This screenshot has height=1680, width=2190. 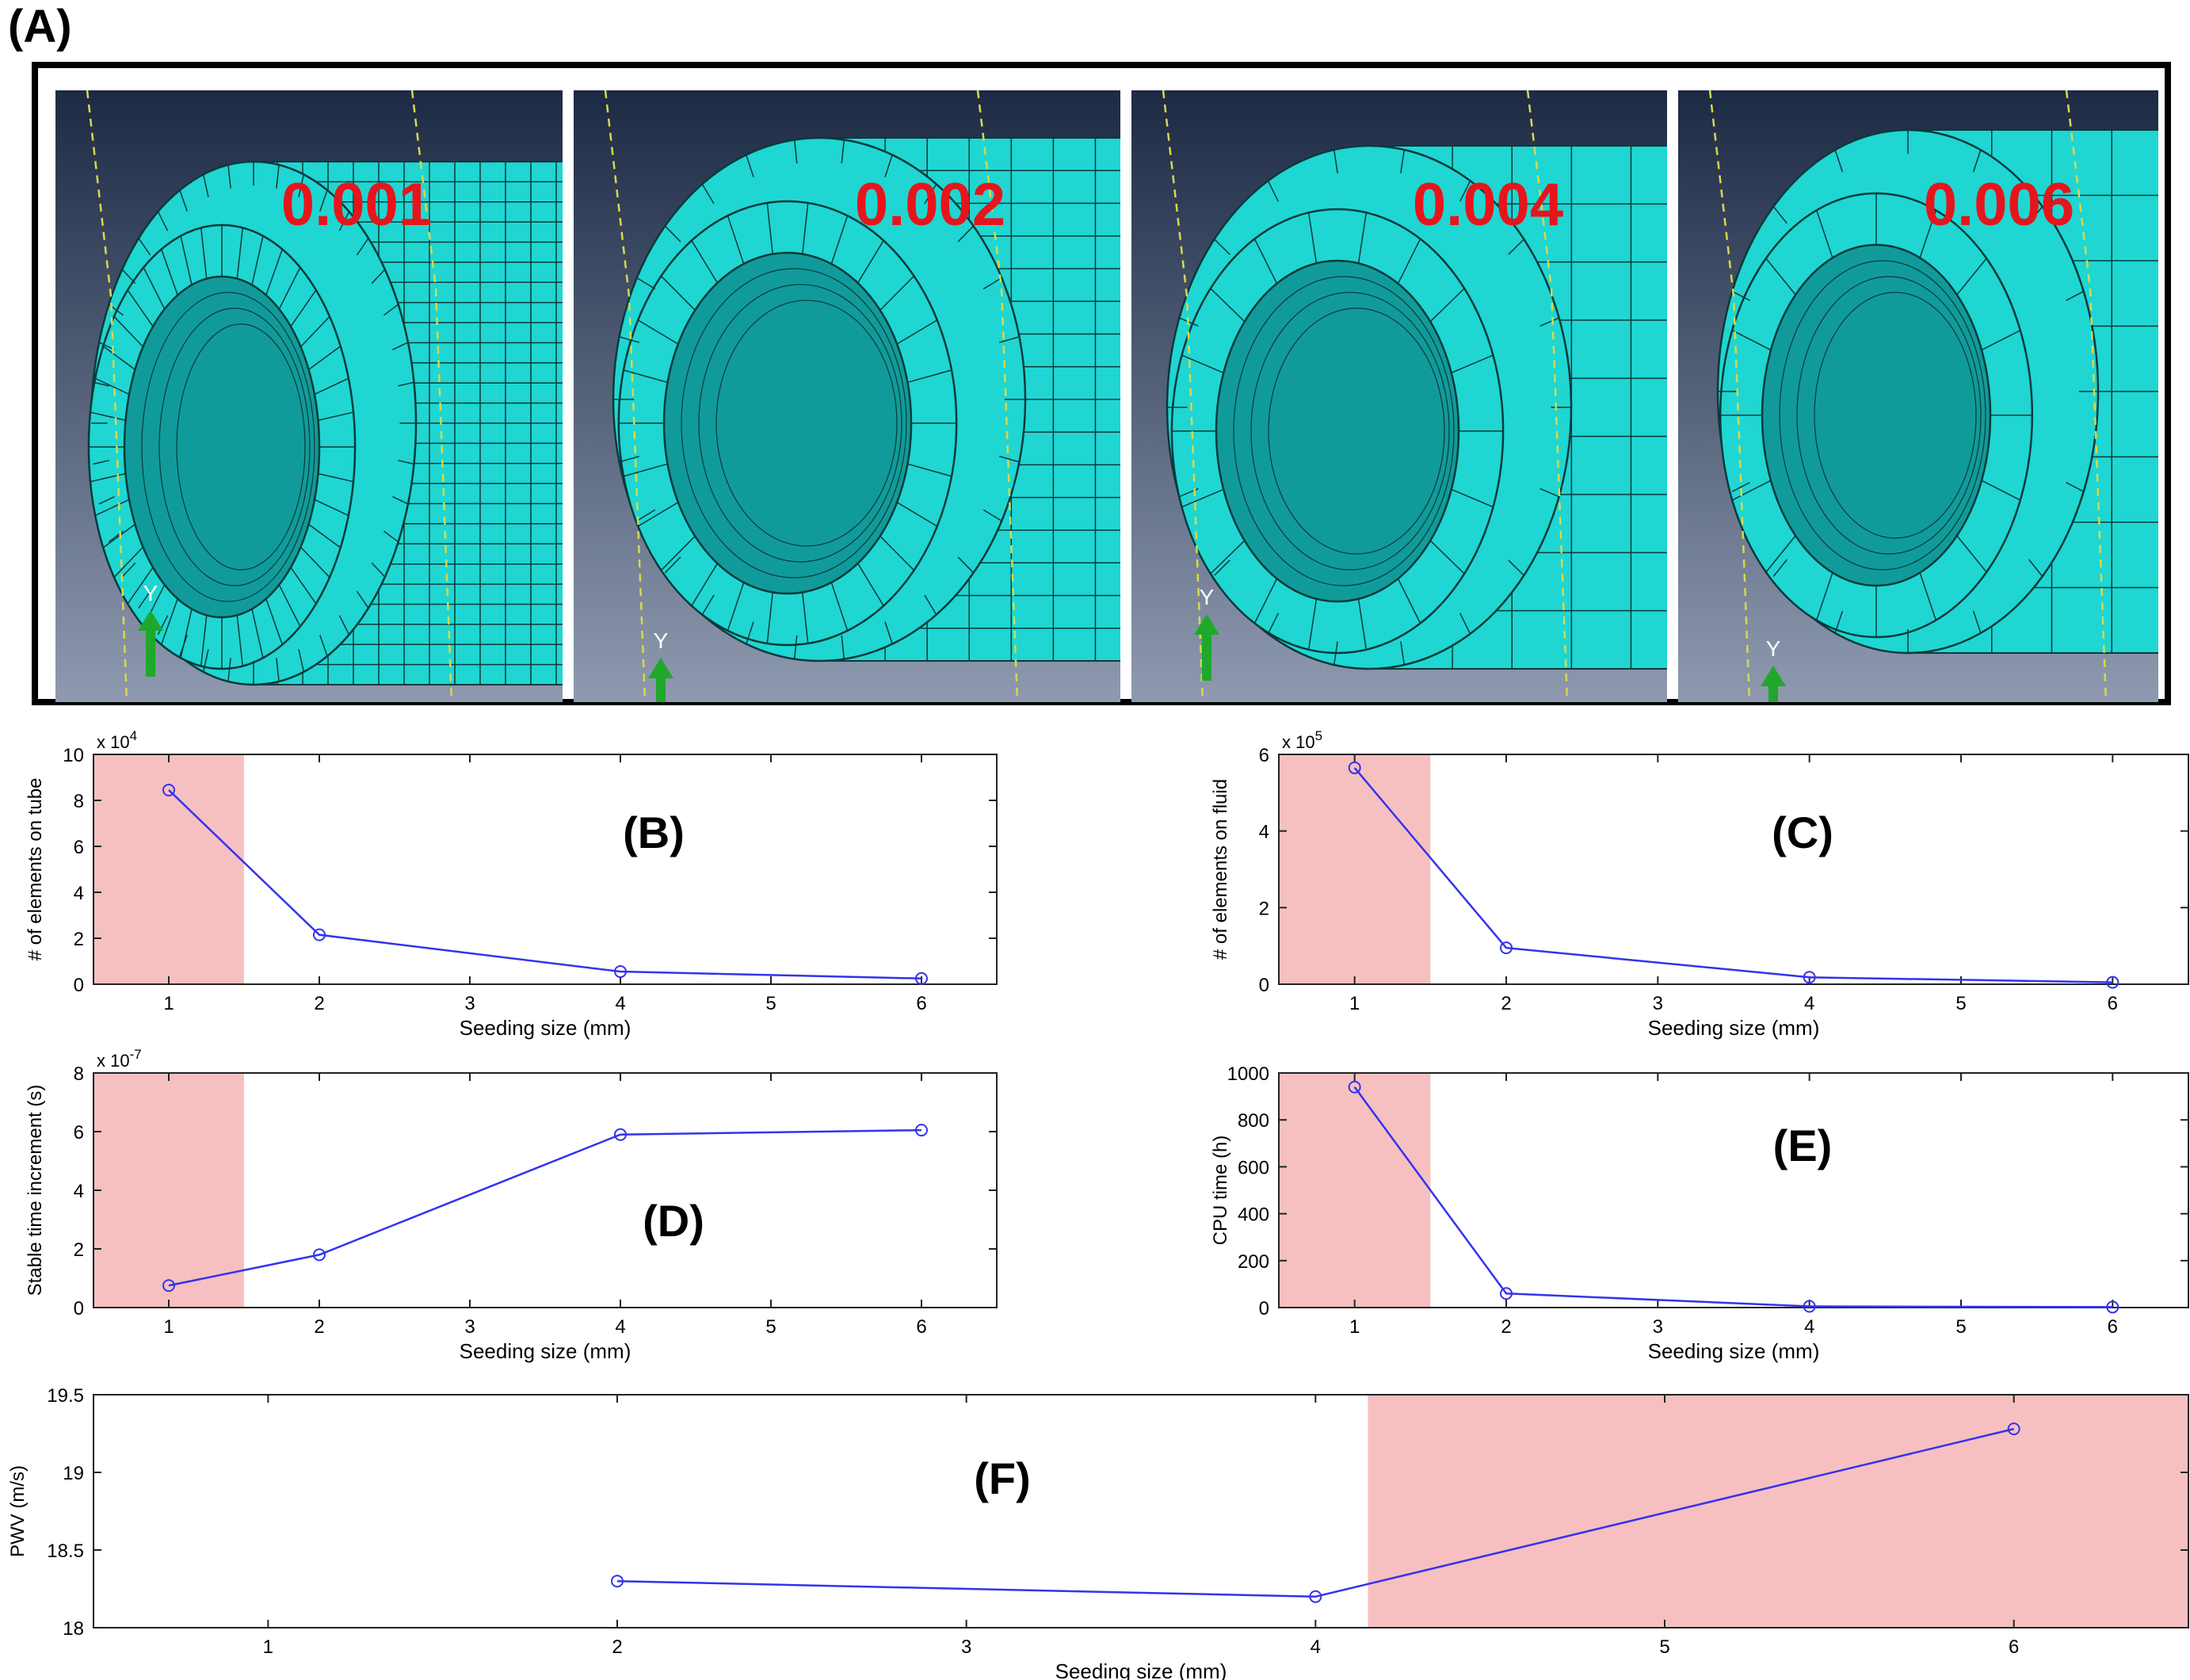 What do you see at coordinates (79, 1191) in the screenshot?
I see `y-tick-label: 4` at bounding box center [79, 1191].